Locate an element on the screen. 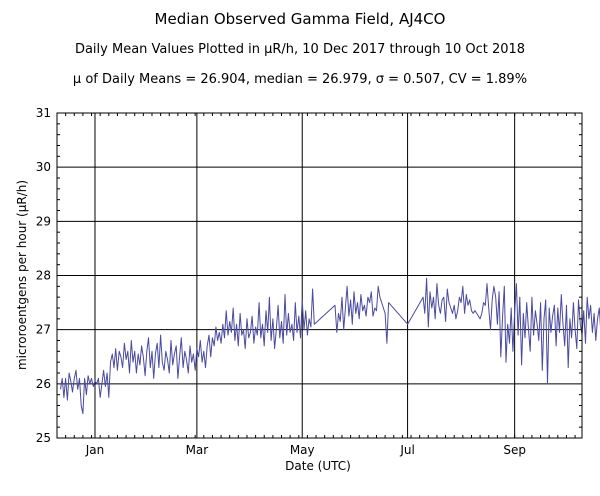  y-tick-label: 29 is located at coordinates (43, 221).